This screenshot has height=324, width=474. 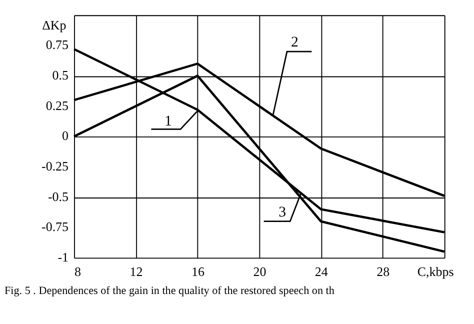 What do you see at coordinates (55, 166) in the screenshot?
I see `y-tick-label: -0.25` at bounding box center [55, 166].